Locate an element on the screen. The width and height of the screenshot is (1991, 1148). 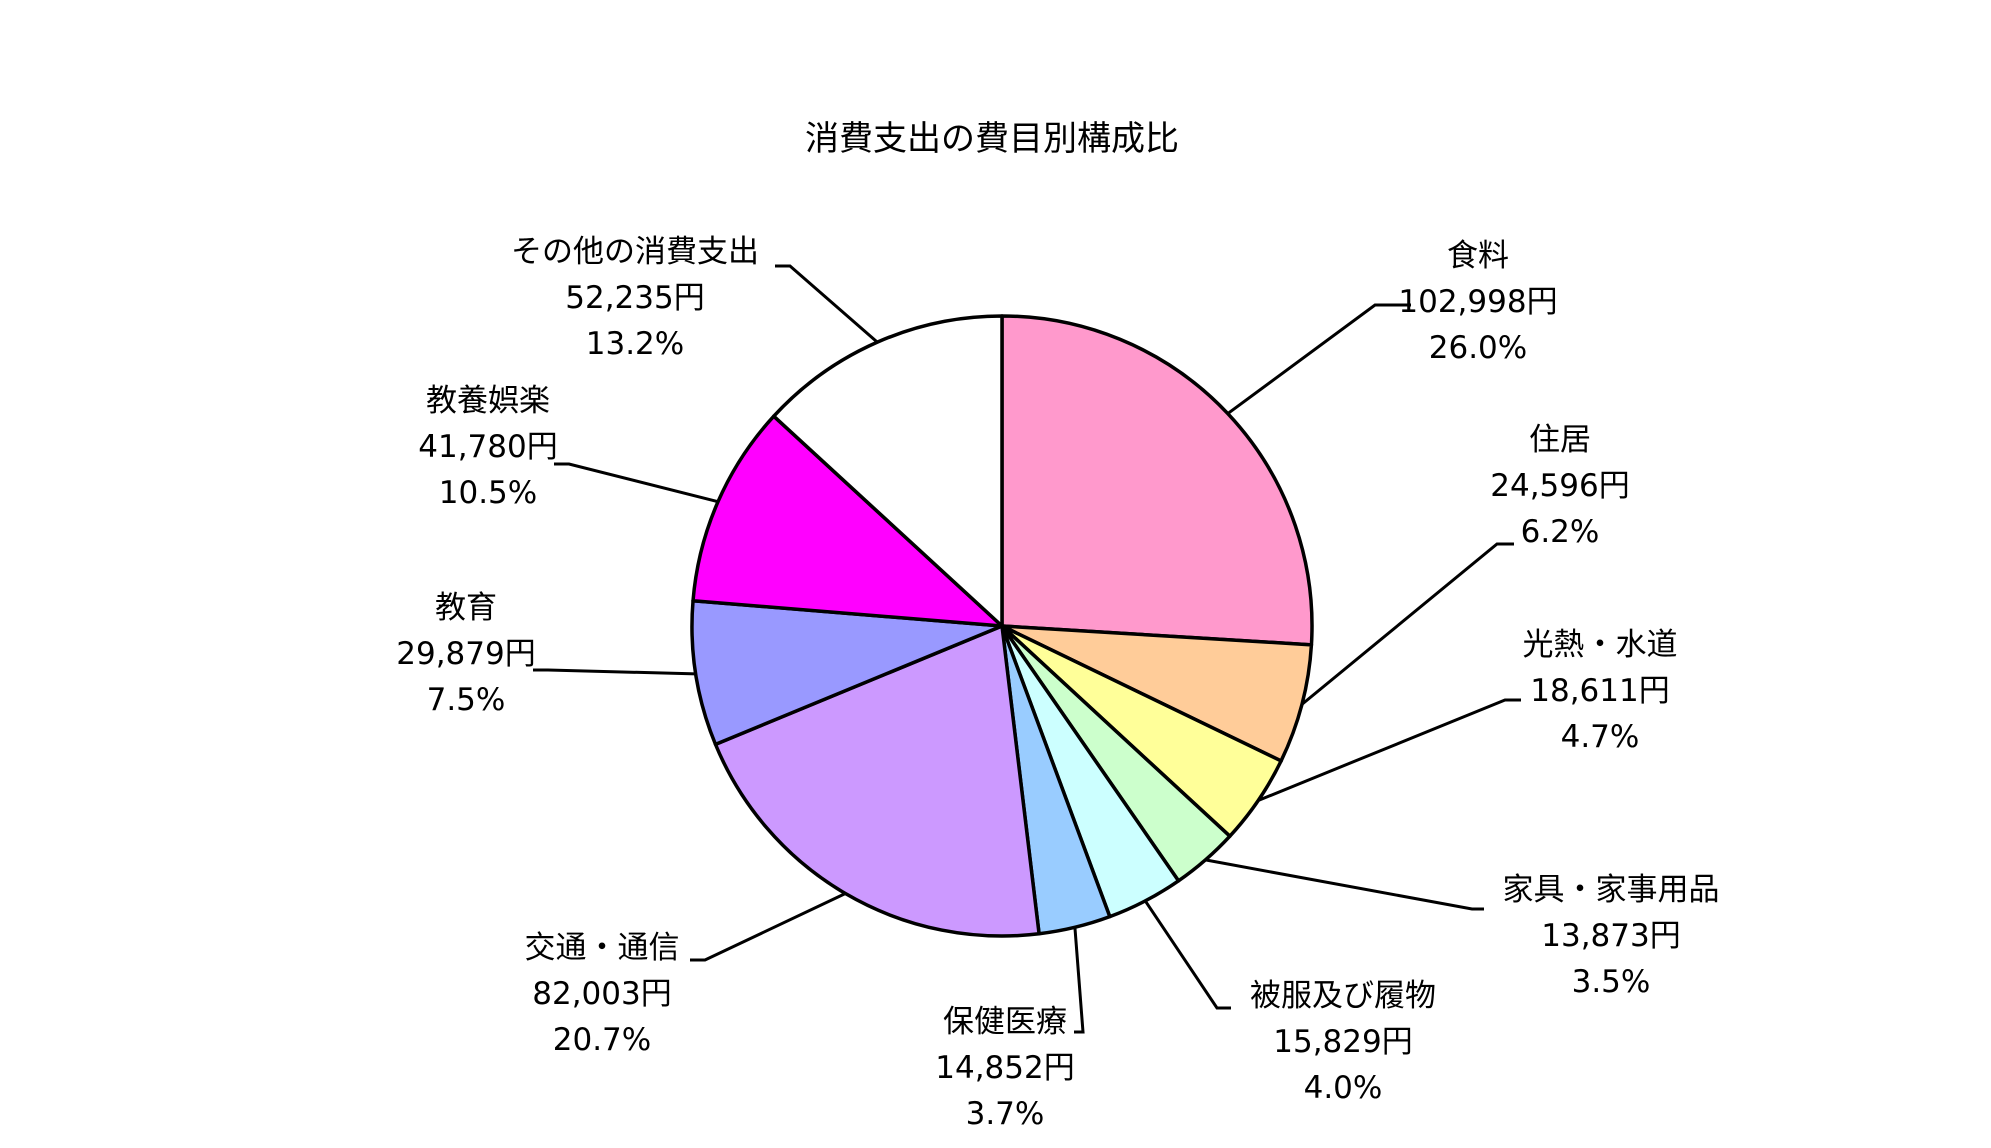
slice-label-category-1: 住居 is located at coordinates (1560, 440).